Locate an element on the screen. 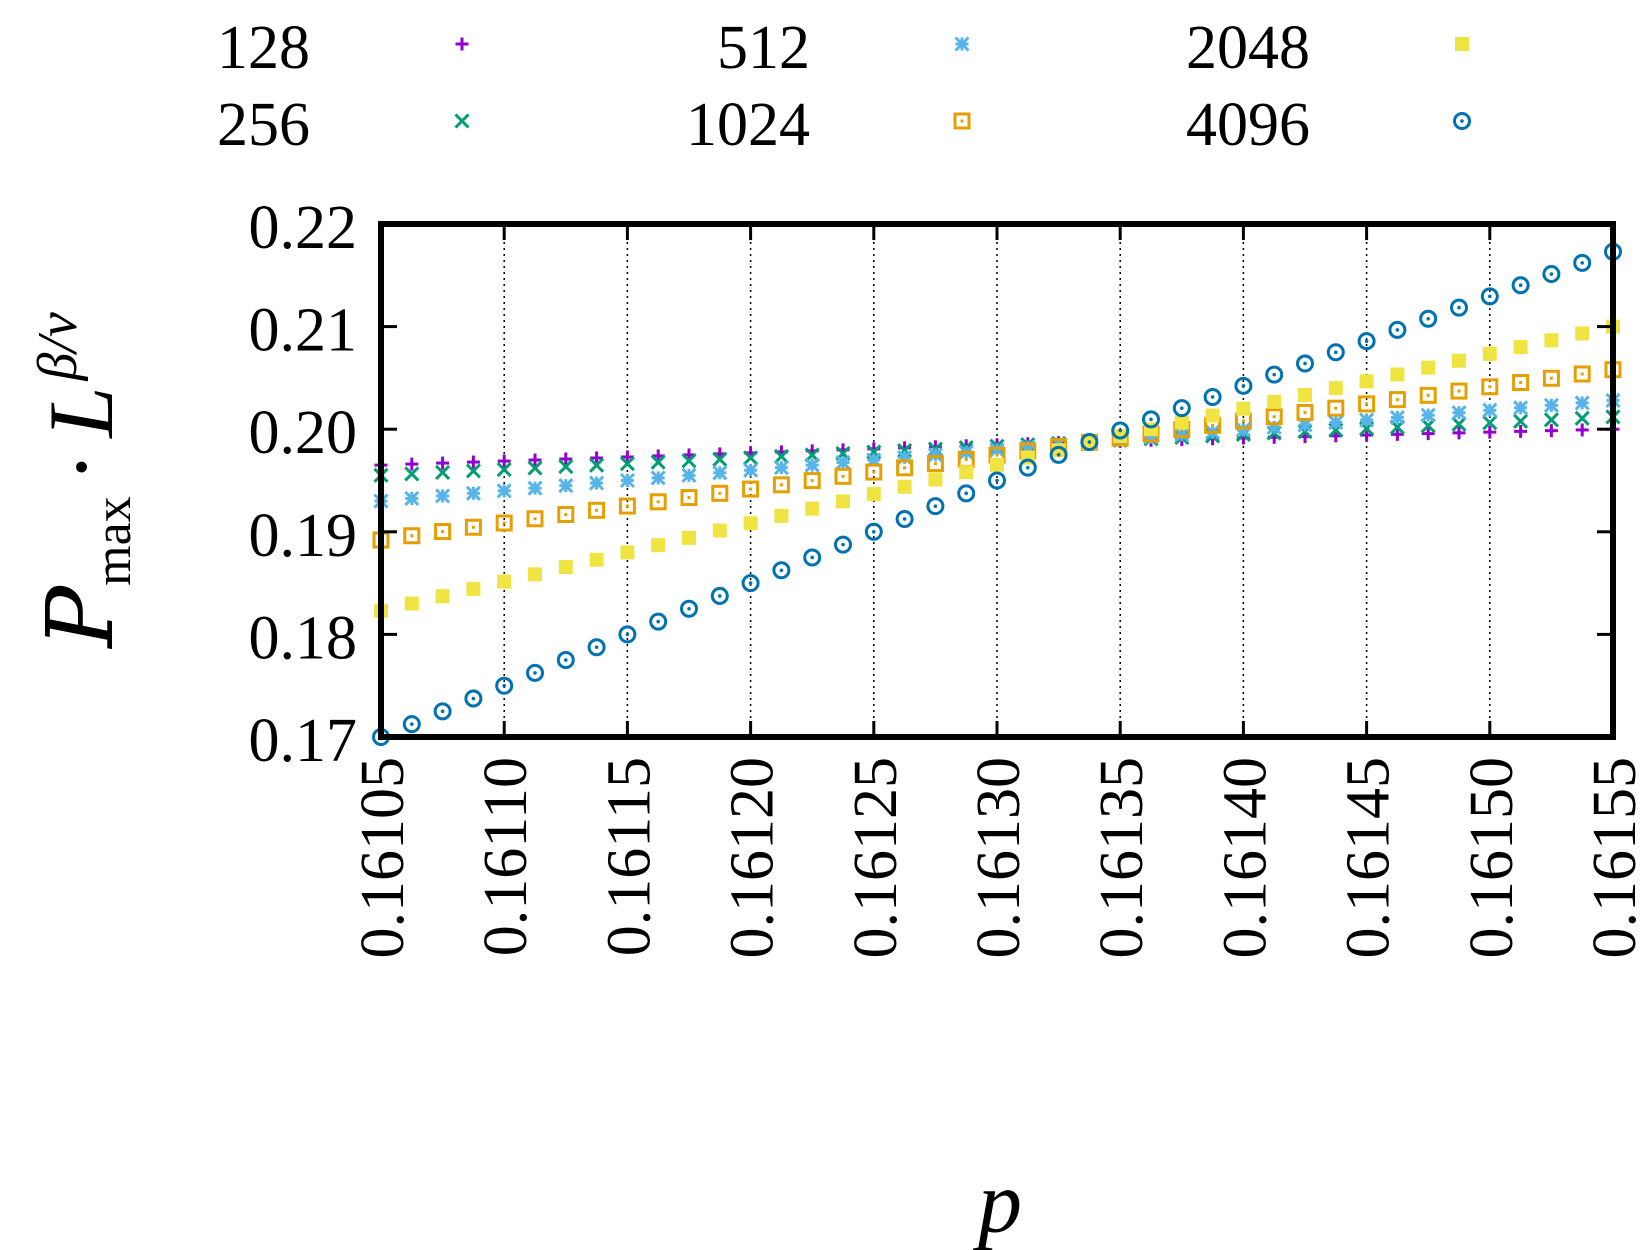 The height and width of the screenshot is (1250, 1644). legend-label: 512 is located at coordinates (763, 48).